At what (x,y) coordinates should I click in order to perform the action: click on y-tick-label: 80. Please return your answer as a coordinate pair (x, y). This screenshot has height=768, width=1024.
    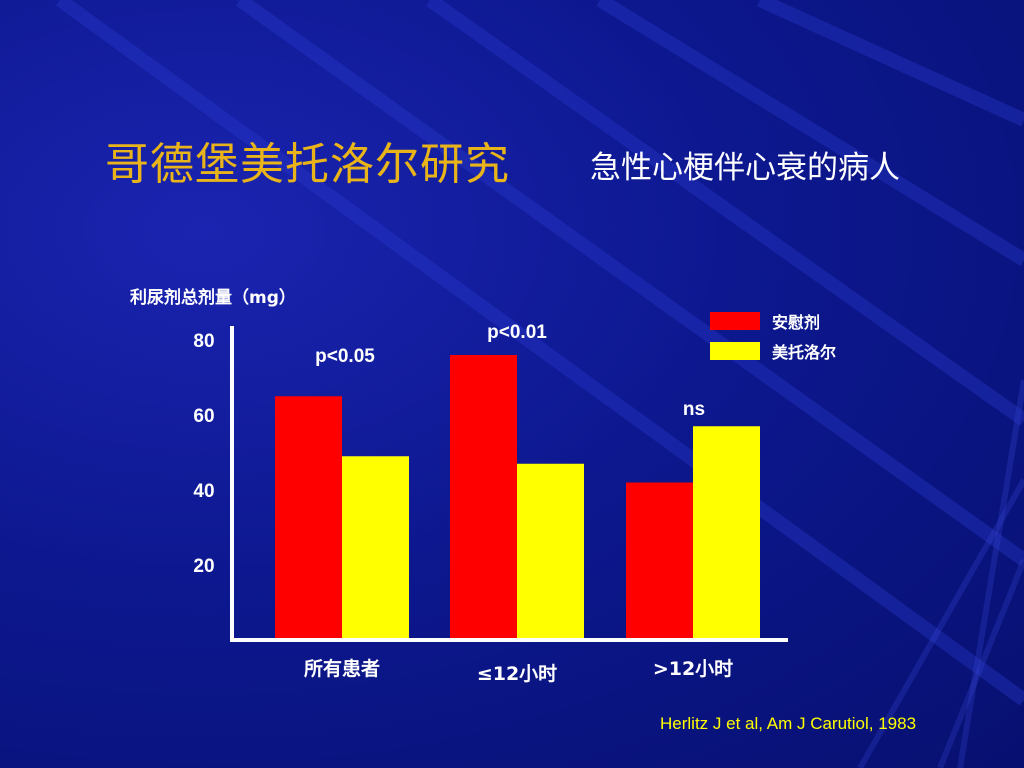
    Looking at the image, I should click on (203, 341).